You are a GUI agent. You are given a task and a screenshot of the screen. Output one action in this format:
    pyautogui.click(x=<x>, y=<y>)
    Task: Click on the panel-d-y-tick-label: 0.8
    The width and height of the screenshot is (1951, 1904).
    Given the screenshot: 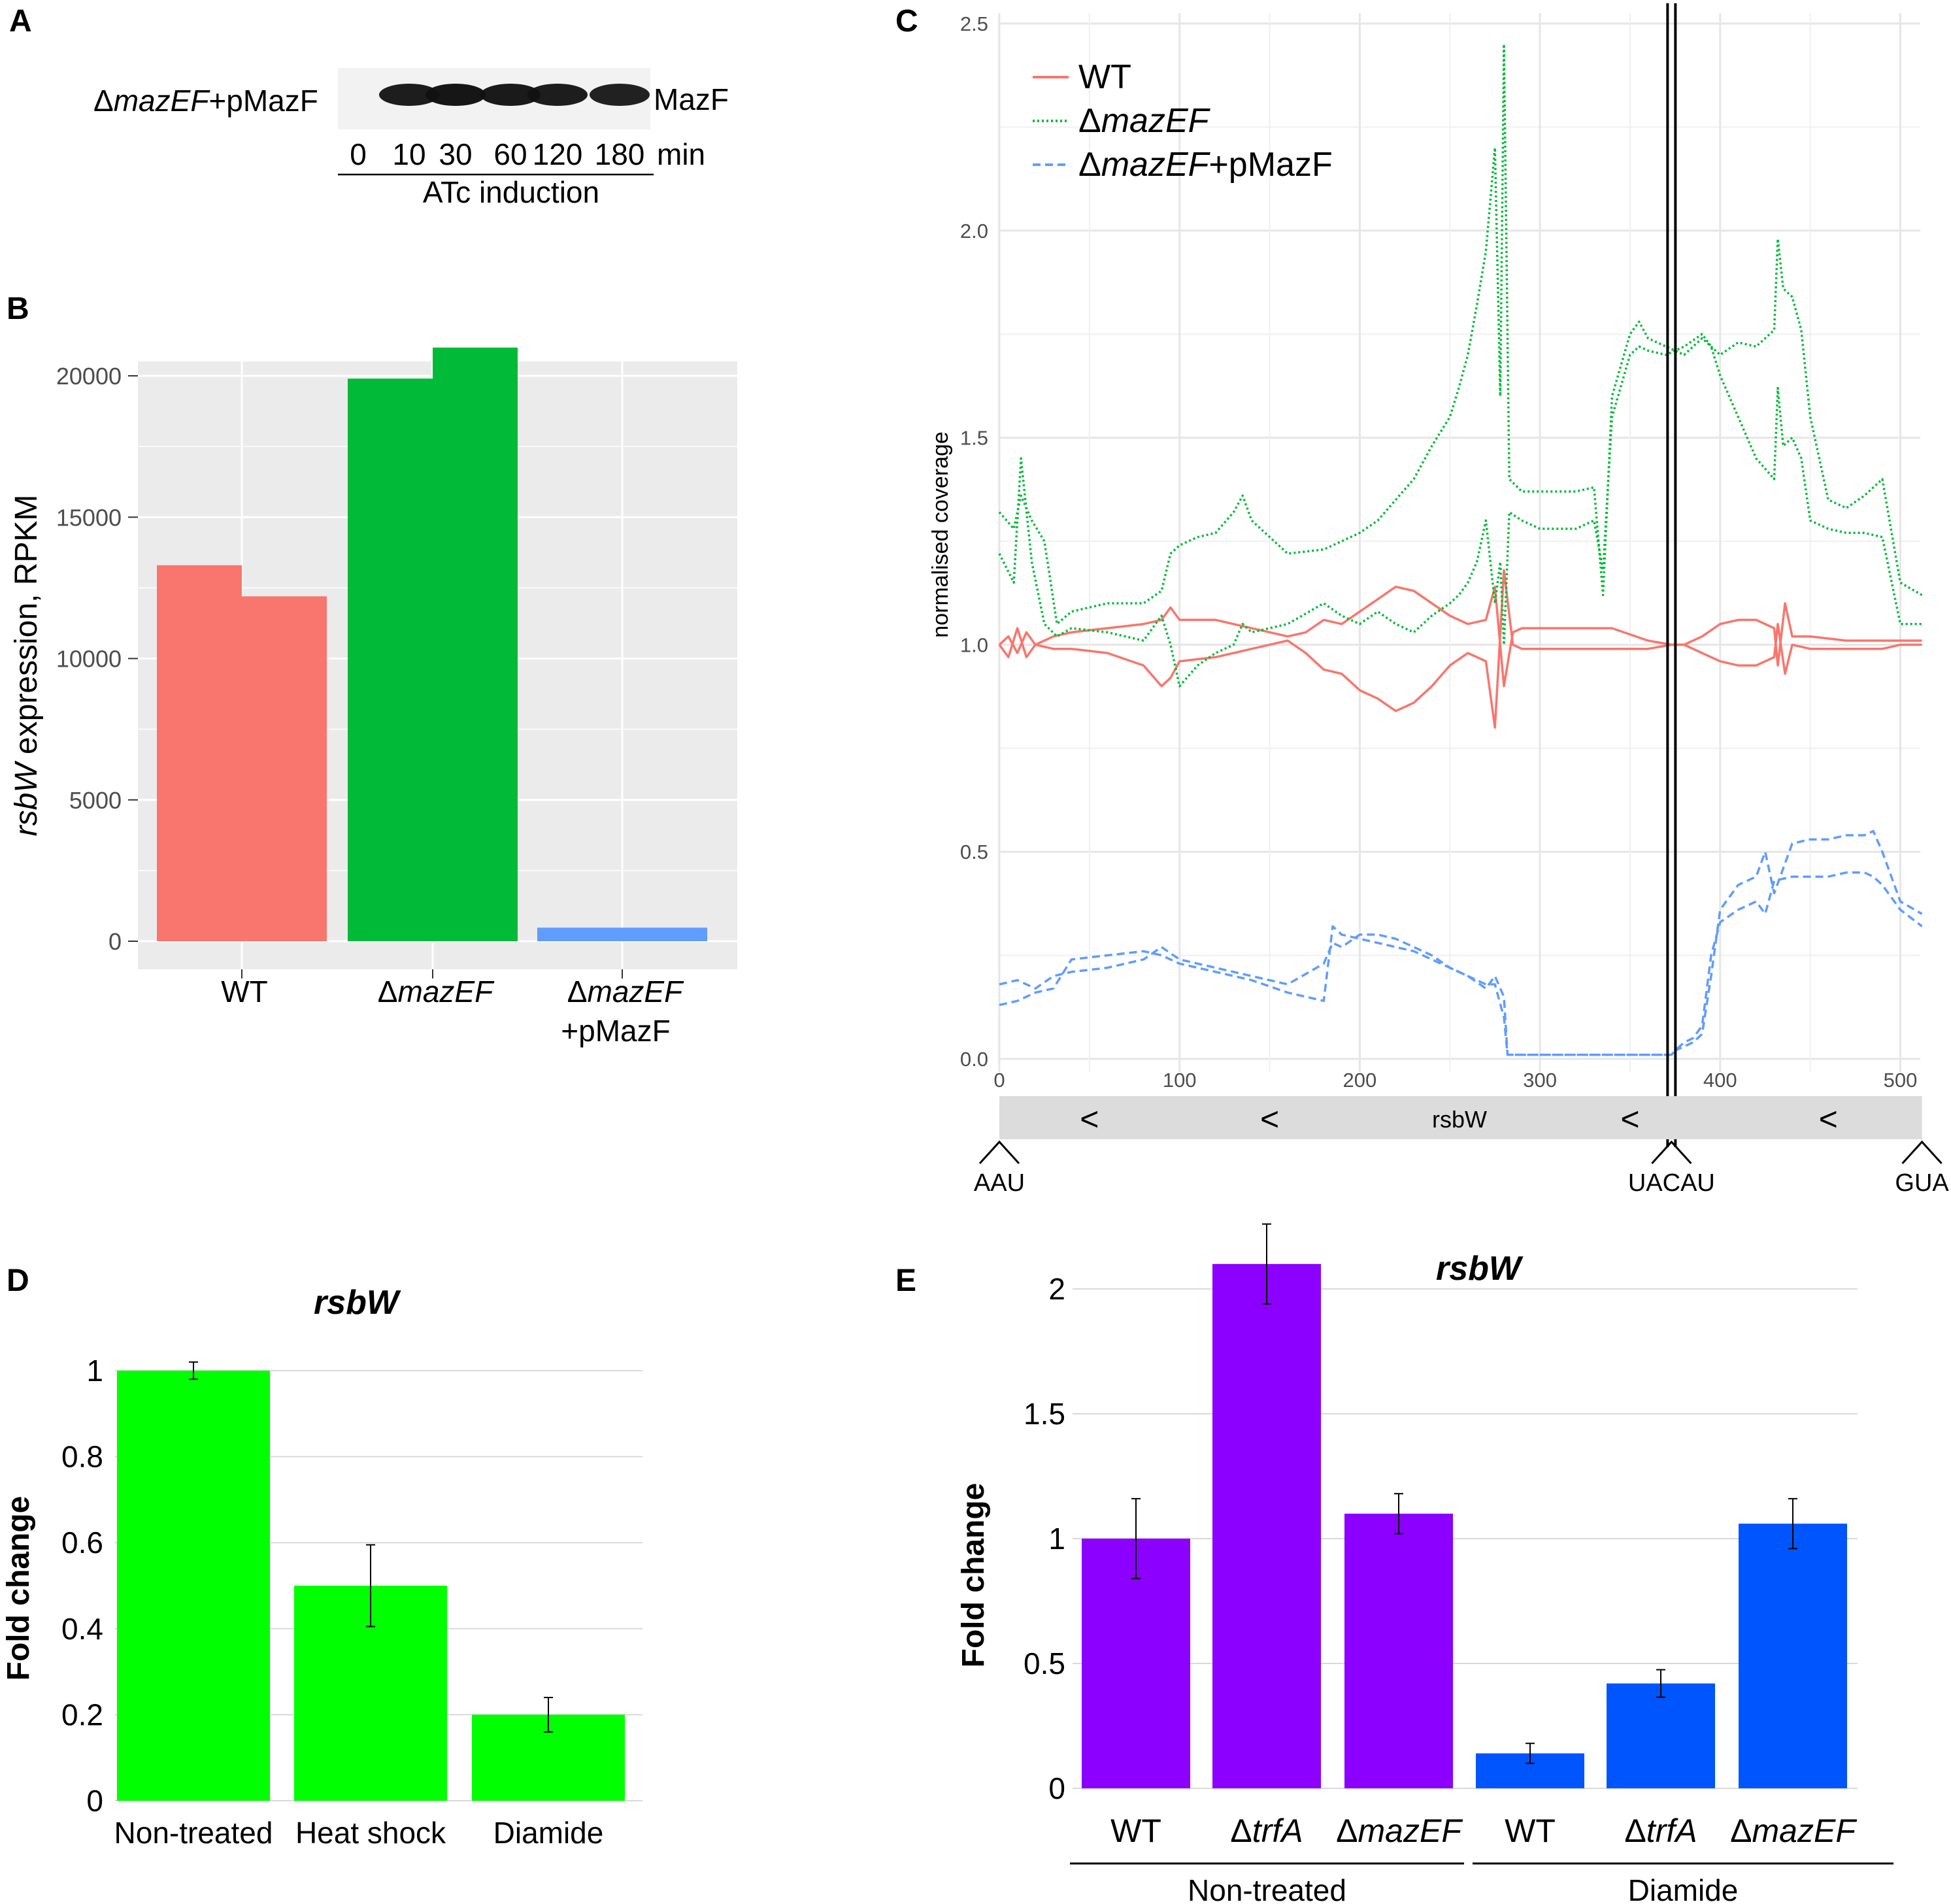 What is the action you would take?
    pyautogui.click(x=82, y=1457)
    